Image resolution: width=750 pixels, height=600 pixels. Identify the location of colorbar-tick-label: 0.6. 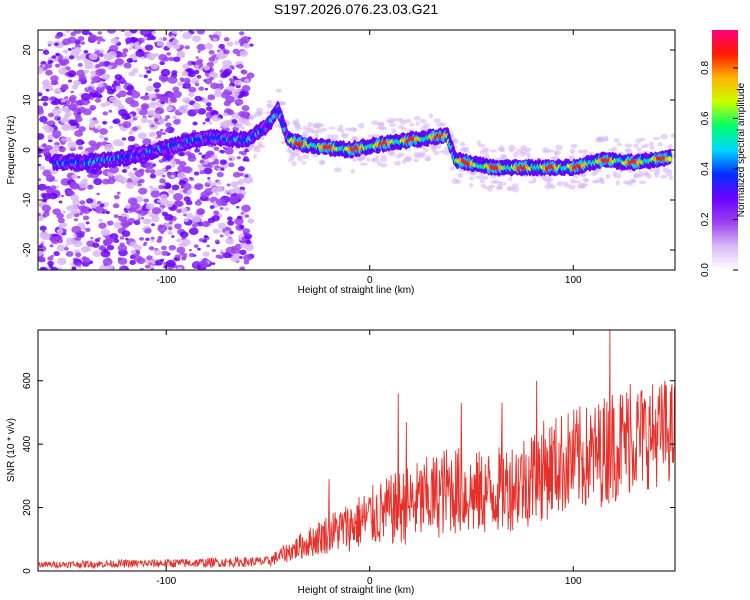
(705, 118).